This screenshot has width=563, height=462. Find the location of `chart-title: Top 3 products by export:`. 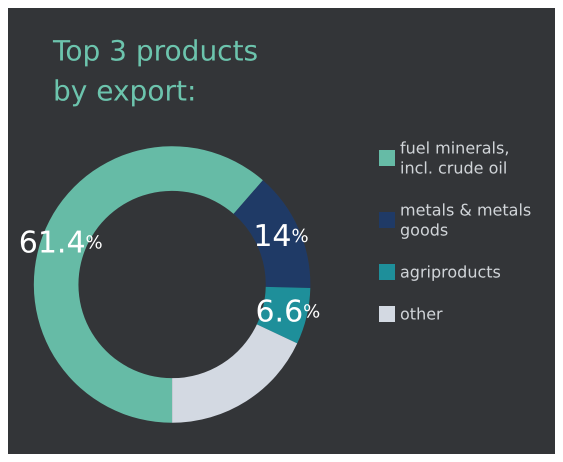

chart-title: Top 3 products by export: is located at coordinates (155, 71).